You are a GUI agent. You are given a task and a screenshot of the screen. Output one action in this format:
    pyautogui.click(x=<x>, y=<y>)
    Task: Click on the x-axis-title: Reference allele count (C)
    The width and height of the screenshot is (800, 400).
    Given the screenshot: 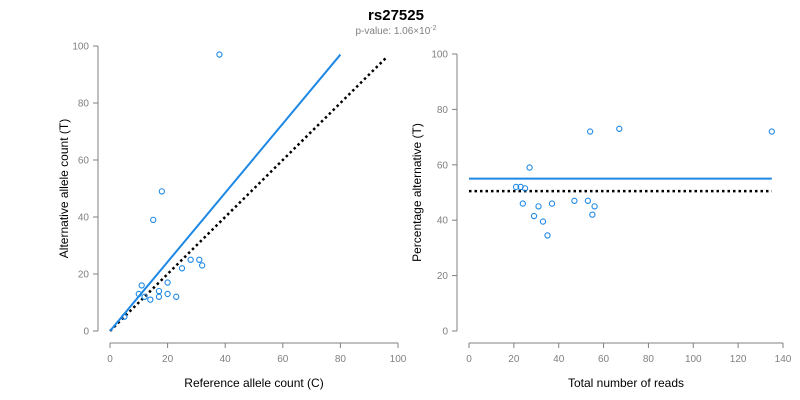 What is the action you would take?
    pyautogui.click(x=253, y=383)
    